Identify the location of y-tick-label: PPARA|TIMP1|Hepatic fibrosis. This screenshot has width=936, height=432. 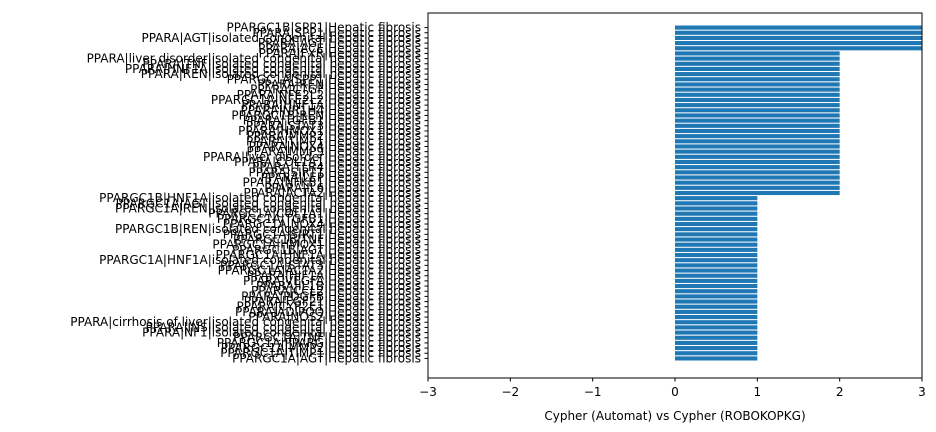
(333, 141).